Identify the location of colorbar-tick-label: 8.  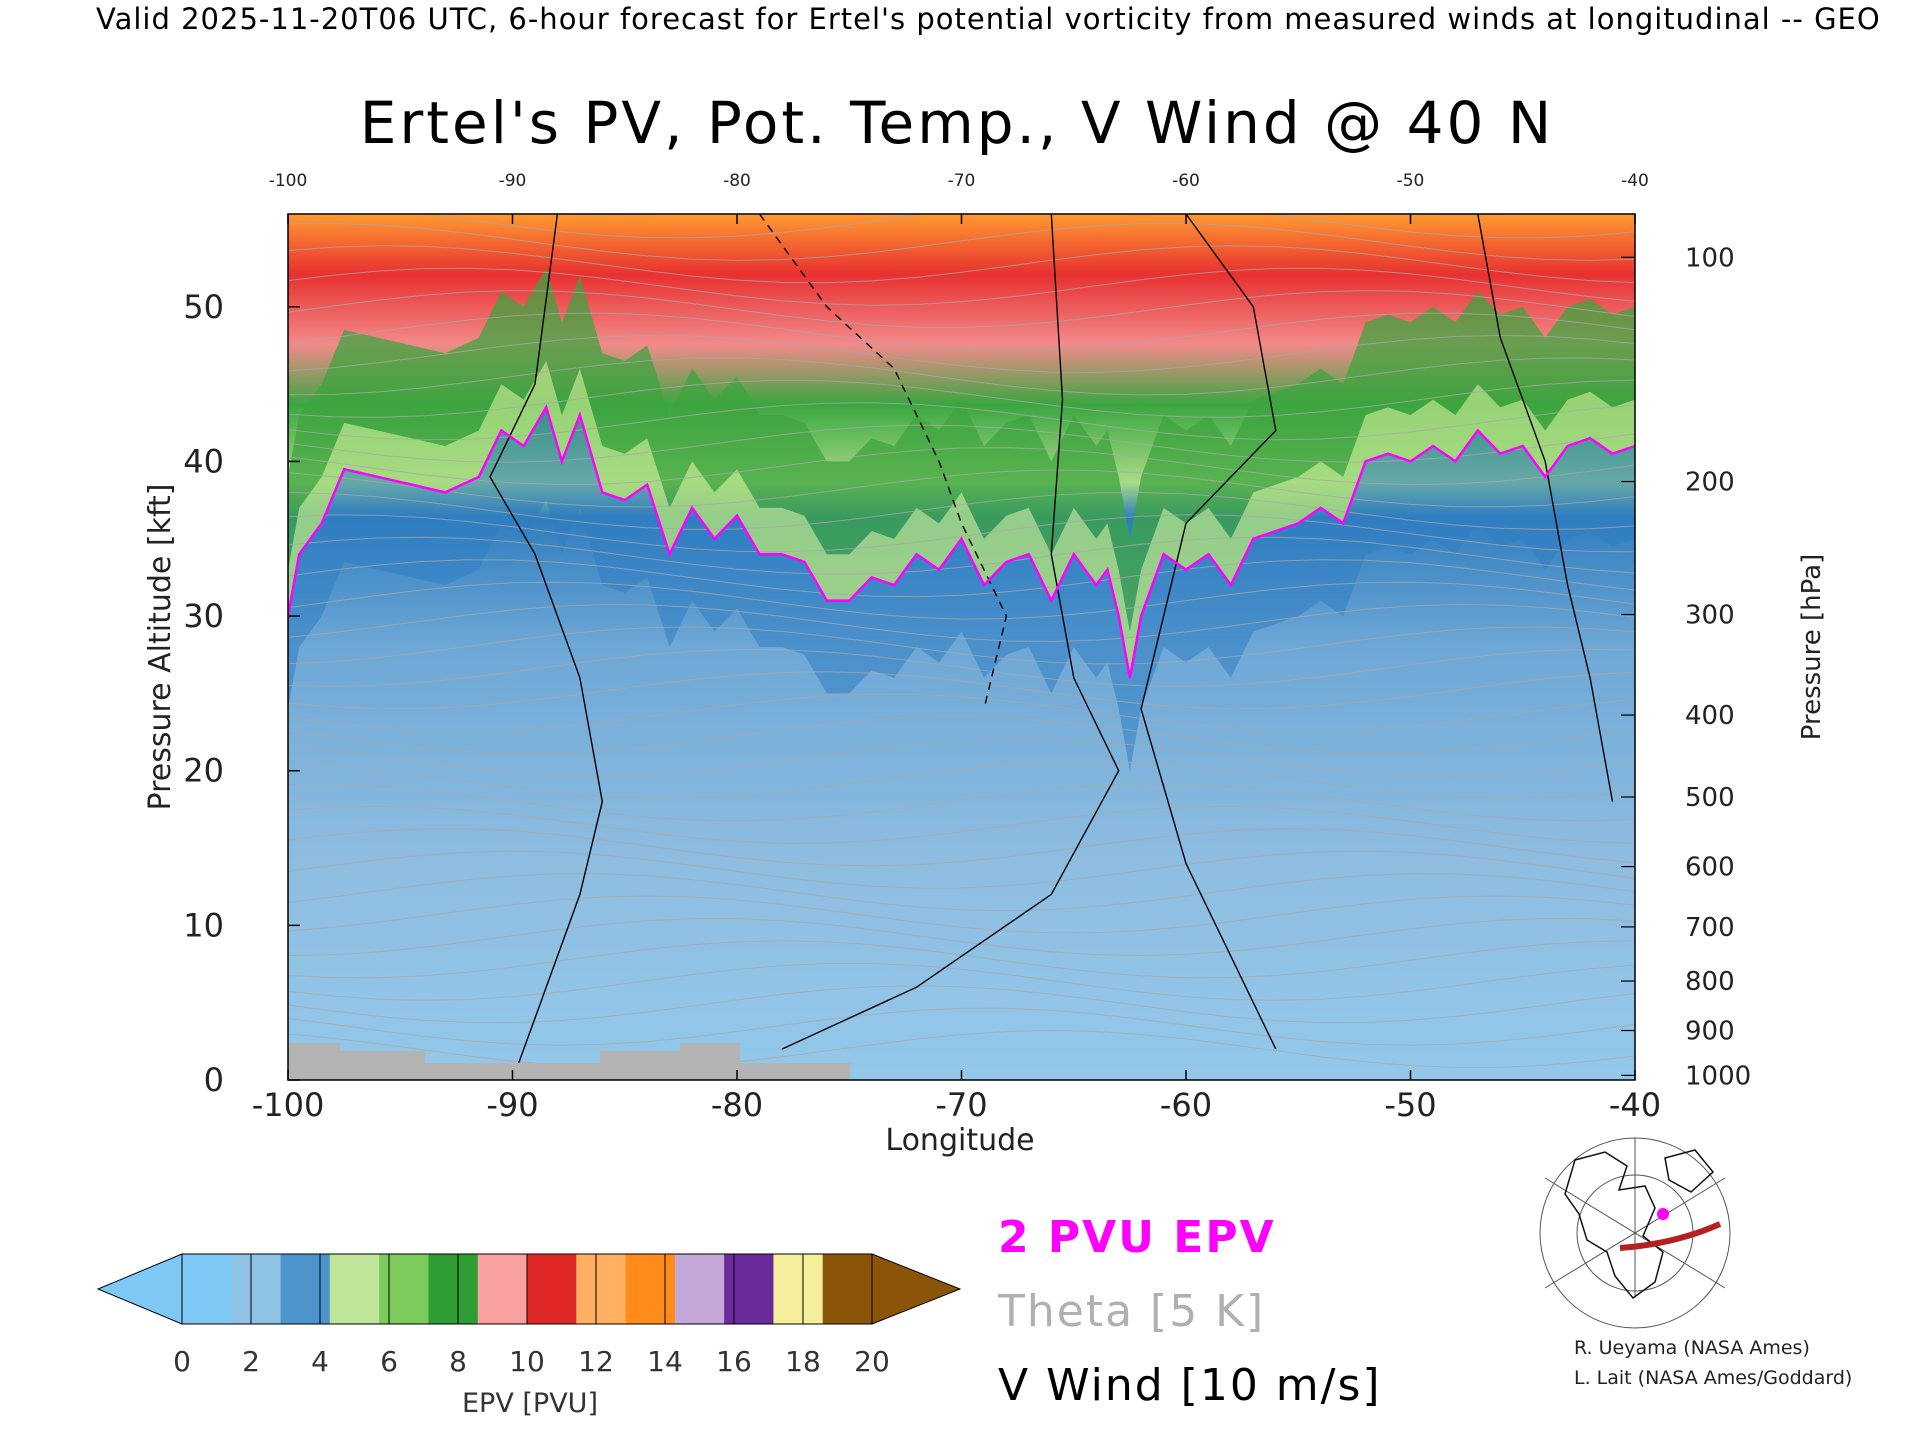
(458, 1361).